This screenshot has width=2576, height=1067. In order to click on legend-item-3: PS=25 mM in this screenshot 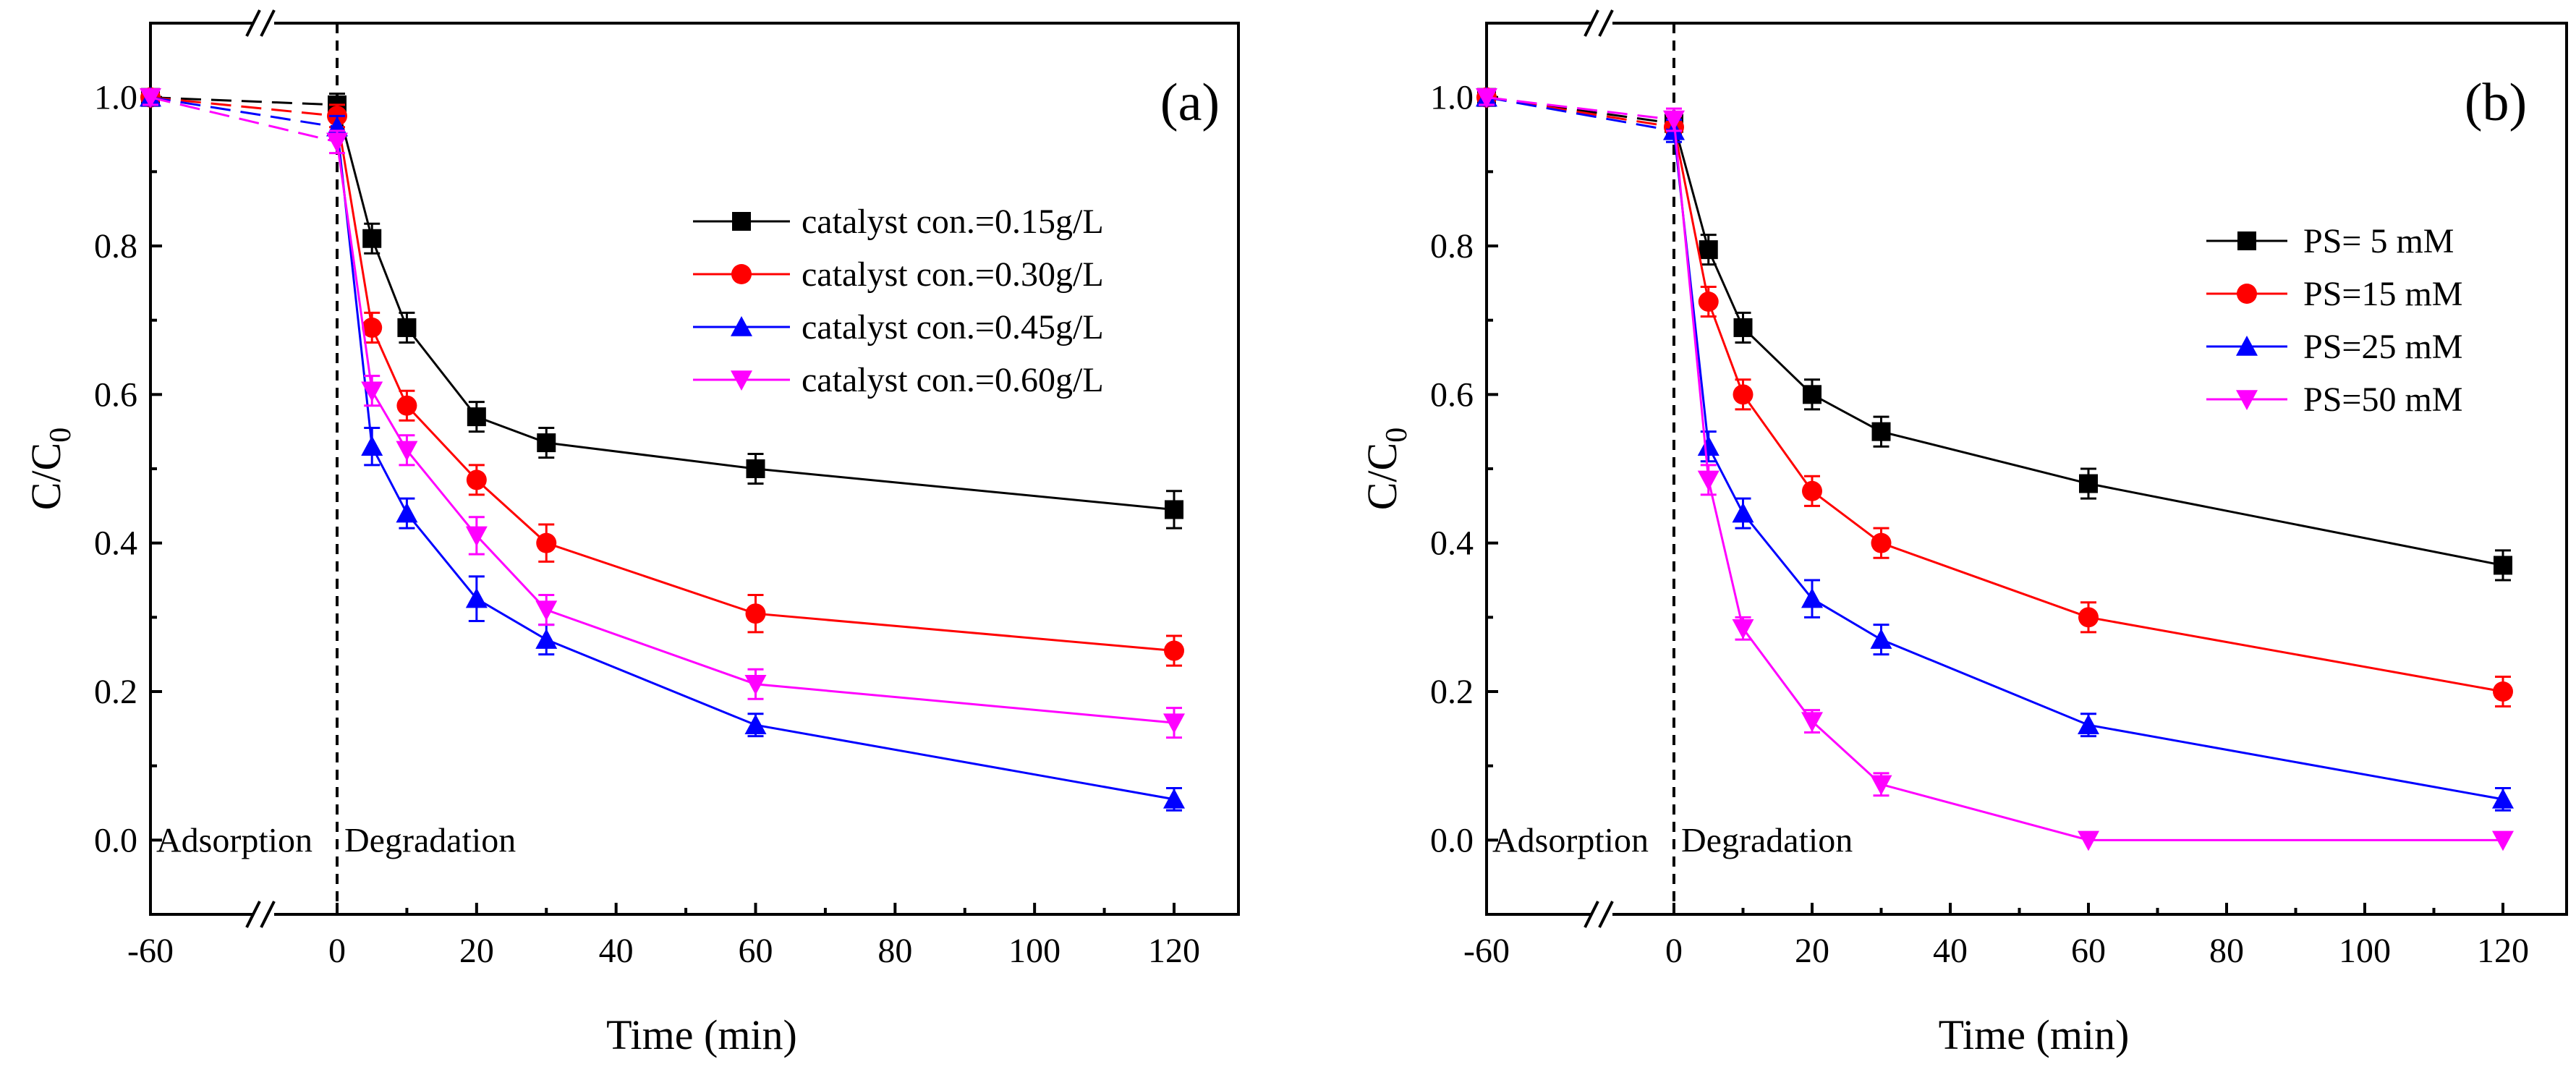, I will do `click(2334, 347)`.